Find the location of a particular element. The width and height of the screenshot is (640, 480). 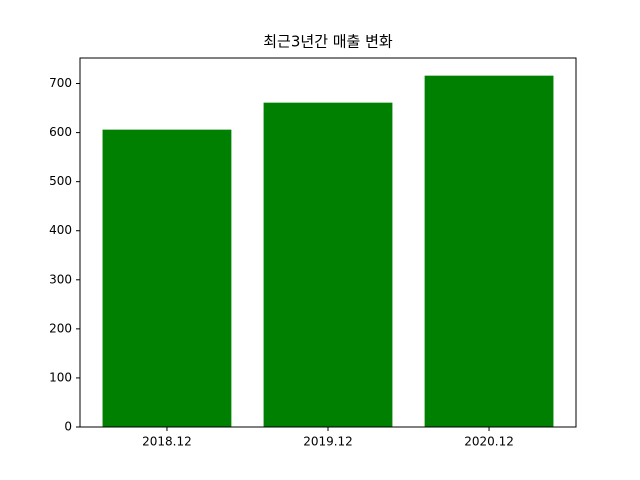

y-tick-label: 0 is located at coordinates (68, 427).